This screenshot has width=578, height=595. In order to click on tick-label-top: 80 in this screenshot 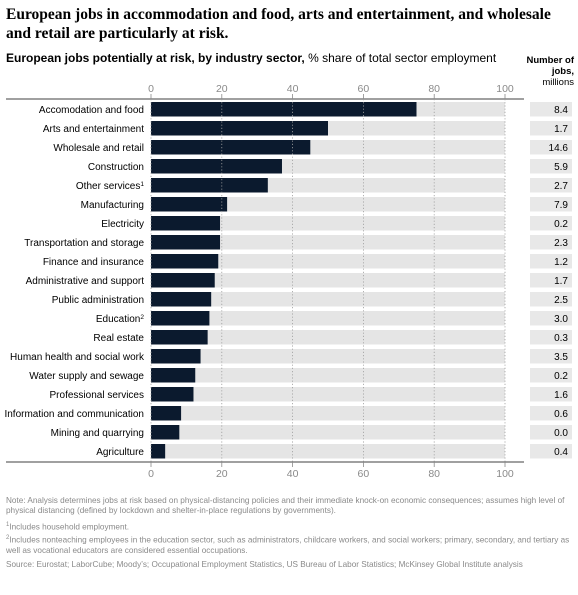, I will do `click(434, 89)`.